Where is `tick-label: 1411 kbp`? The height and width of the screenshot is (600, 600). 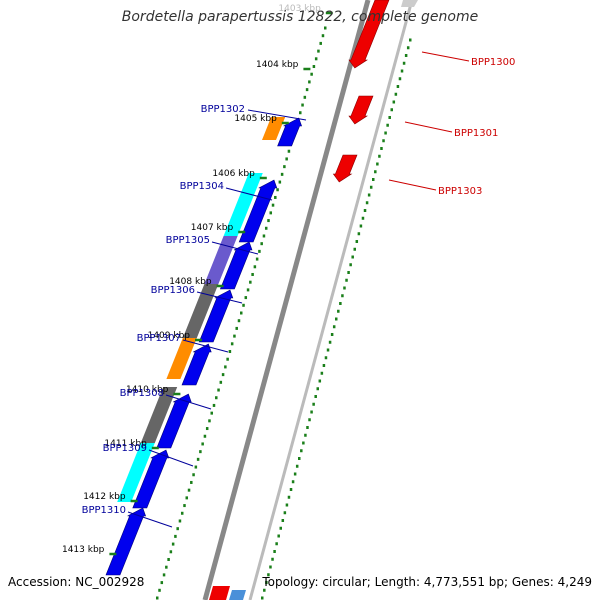 tick-label: 1411 kbp is located at coordinates (125, 444).